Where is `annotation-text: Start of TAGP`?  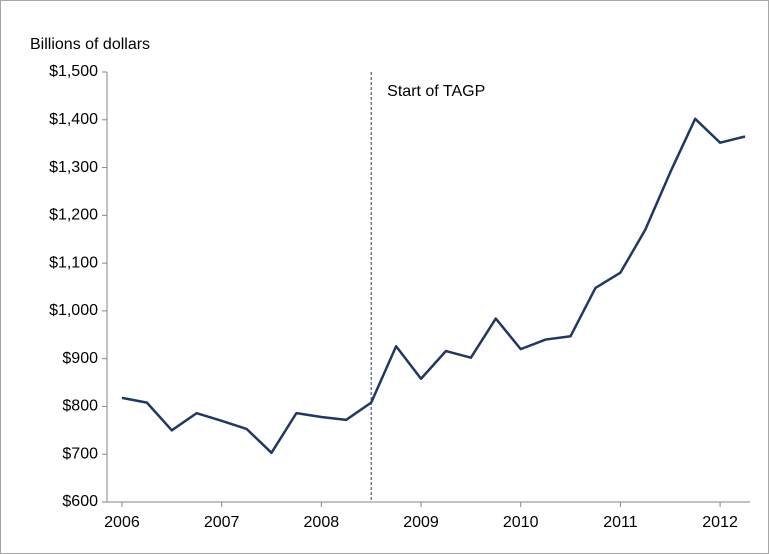
annotation-text: Start of TAGP is located at coordinates (436, 91).